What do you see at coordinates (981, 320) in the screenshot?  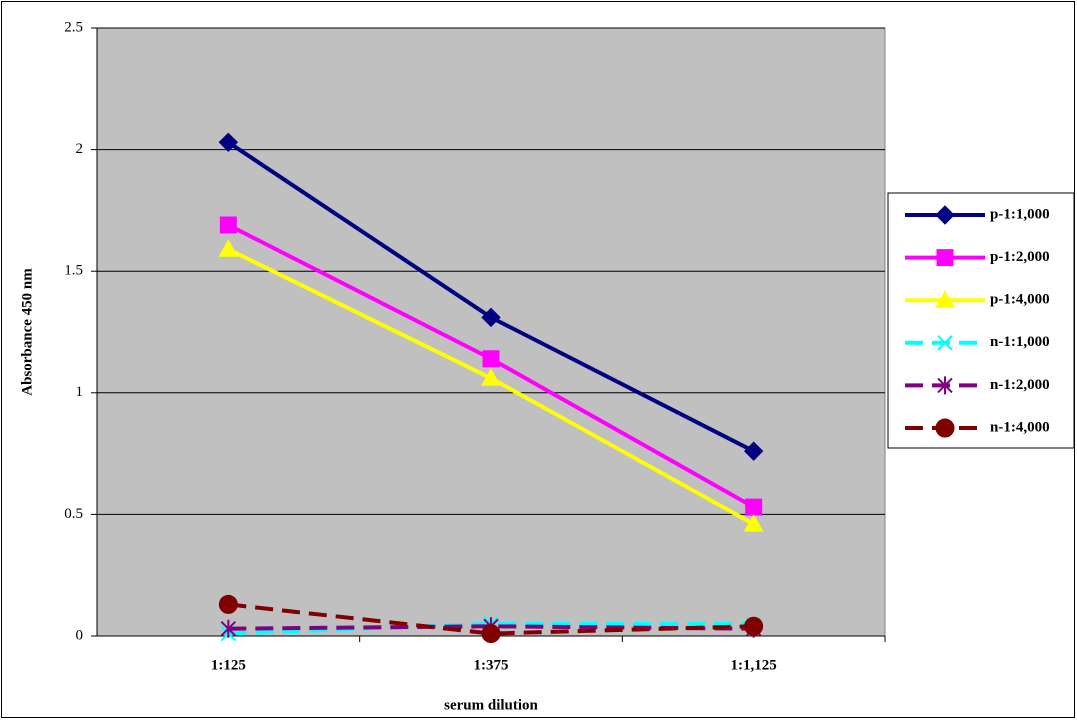 I see `legend` at bounding box center [981, 320].